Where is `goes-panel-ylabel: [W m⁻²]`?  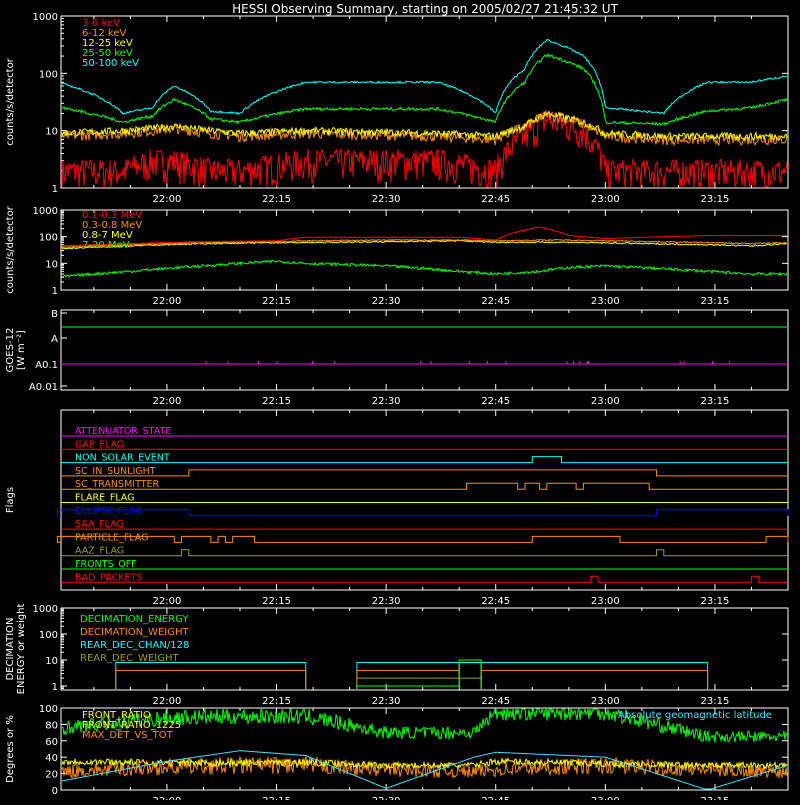
goes-panel-ylabel: [W m⁻²] is located at coordinates (21, 350).